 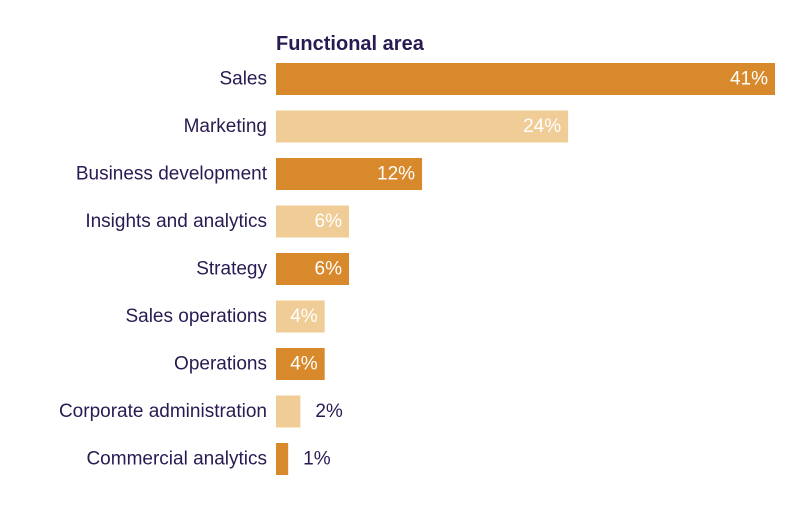 I want to click on bar-group: Operations 4%, so click(x=249, y=364).